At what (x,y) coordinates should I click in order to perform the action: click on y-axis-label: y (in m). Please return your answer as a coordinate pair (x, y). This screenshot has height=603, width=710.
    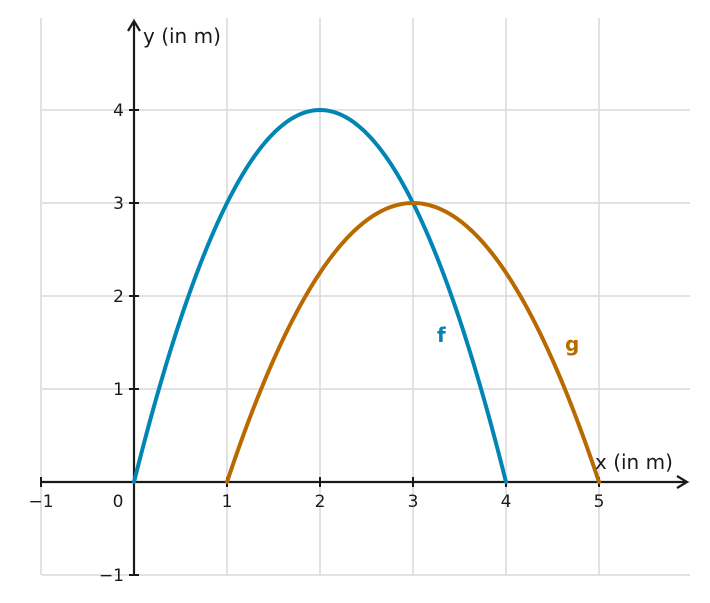
    Looking at the image, I should click on (182, 36).